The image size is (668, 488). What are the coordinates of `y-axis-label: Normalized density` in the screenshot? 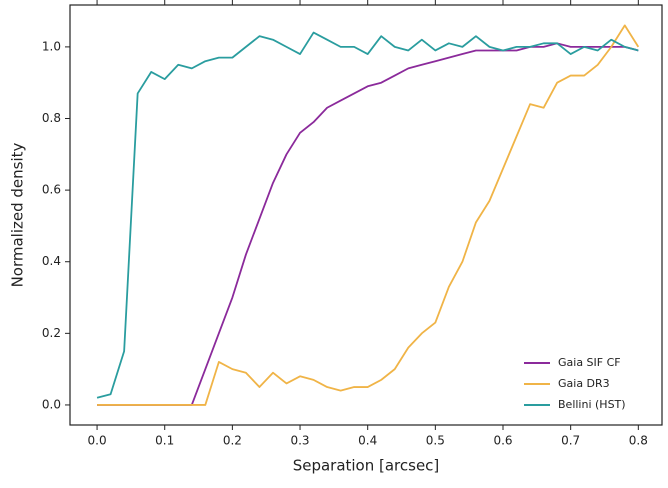 It's located at (18, 214).